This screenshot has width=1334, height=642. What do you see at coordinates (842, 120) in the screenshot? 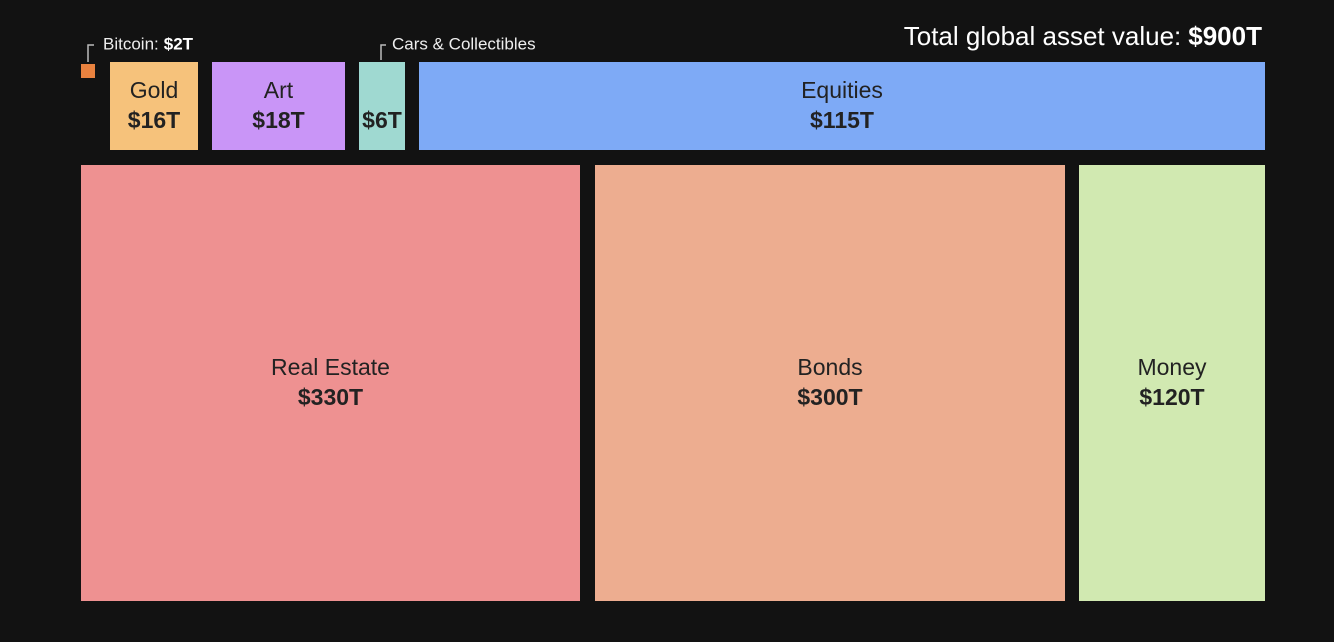
I see `tile-value: $115T` at bounding box center [842, 120].